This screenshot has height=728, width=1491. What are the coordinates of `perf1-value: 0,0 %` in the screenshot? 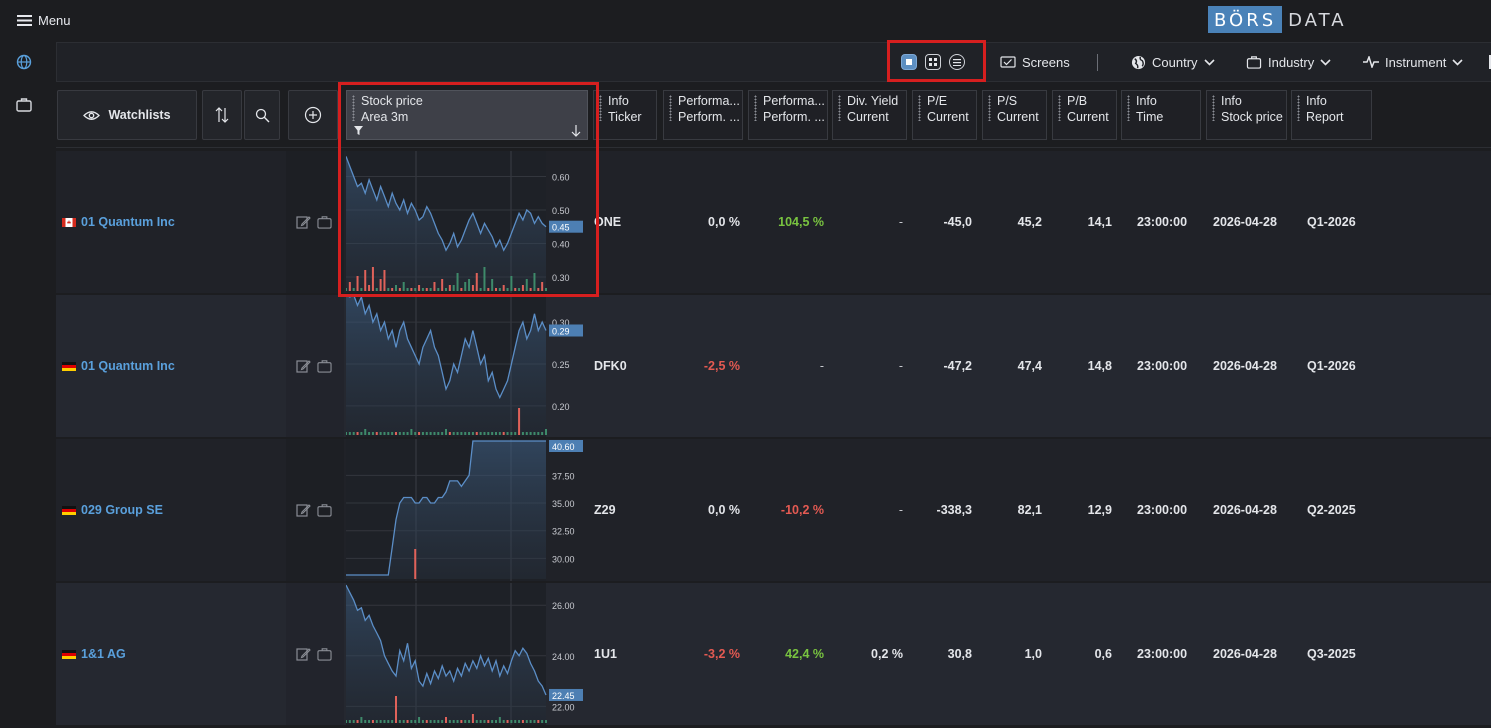 It's located at (724, 222).